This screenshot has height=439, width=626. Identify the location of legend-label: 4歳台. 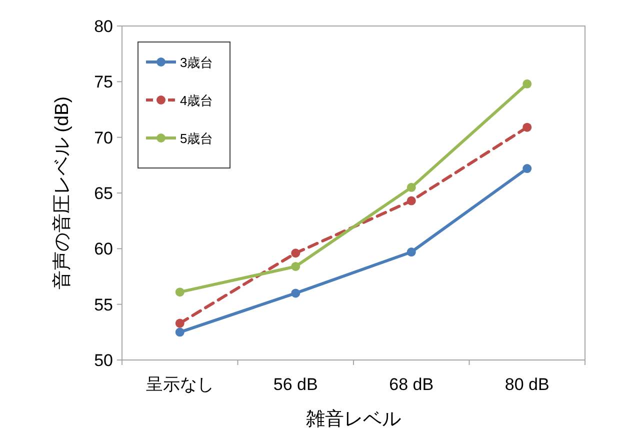
(197, 100).